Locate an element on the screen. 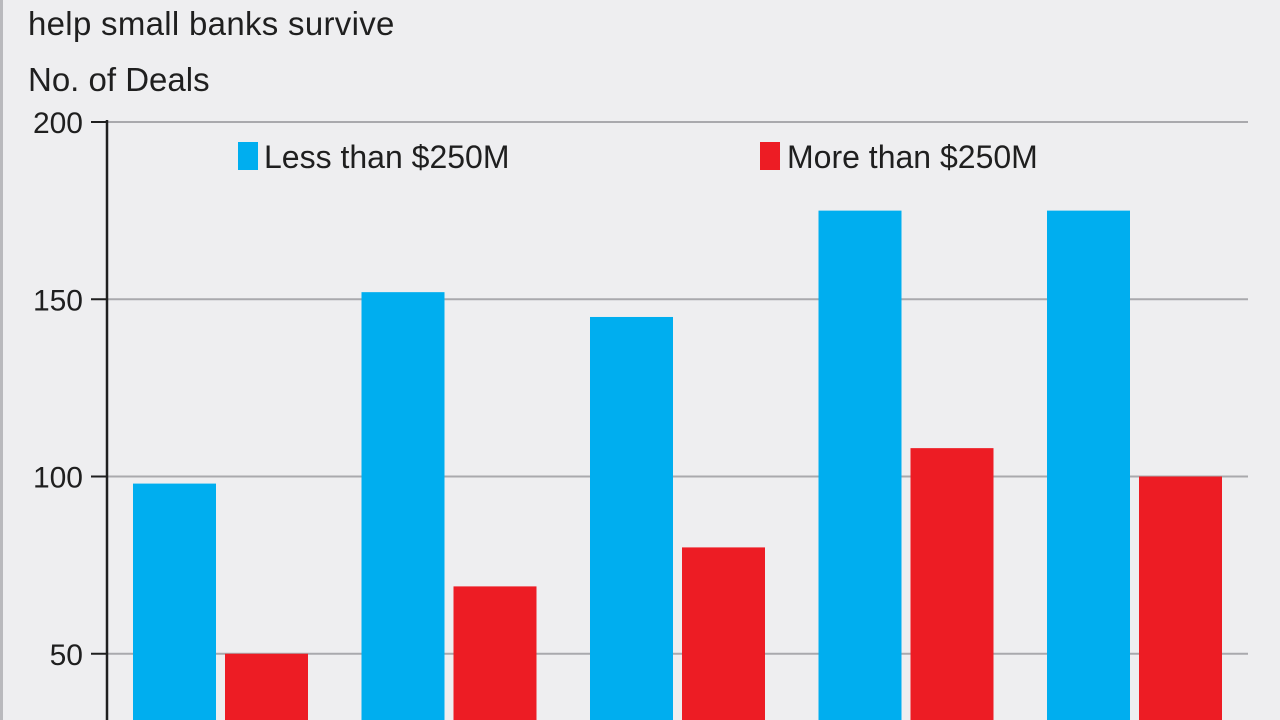 This screenshot has height=720, width=1280. legend: Less than $250M More than $250M is located at coordinates (638, 157).